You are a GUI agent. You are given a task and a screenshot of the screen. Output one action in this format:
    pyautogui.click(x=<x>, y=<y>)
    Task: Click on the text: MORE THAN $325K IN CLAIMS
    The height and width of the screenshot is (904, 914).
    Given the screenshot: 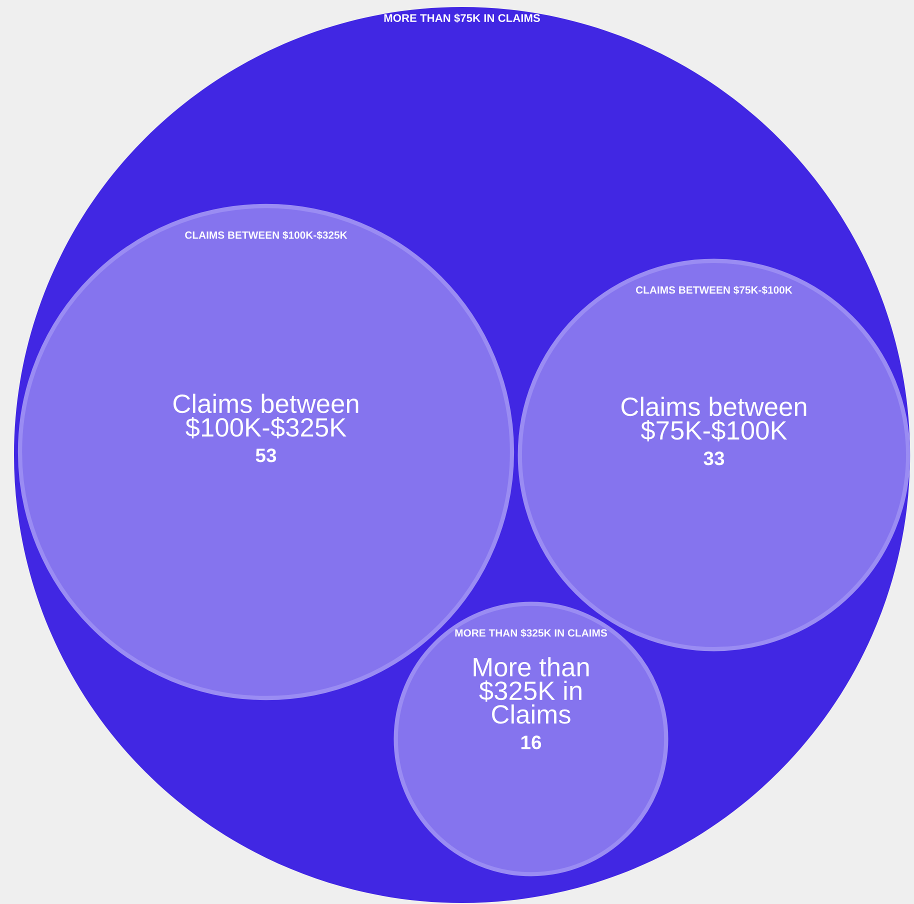 What is the action you would take?
    pyautogui.click(x=531, y=633)
    